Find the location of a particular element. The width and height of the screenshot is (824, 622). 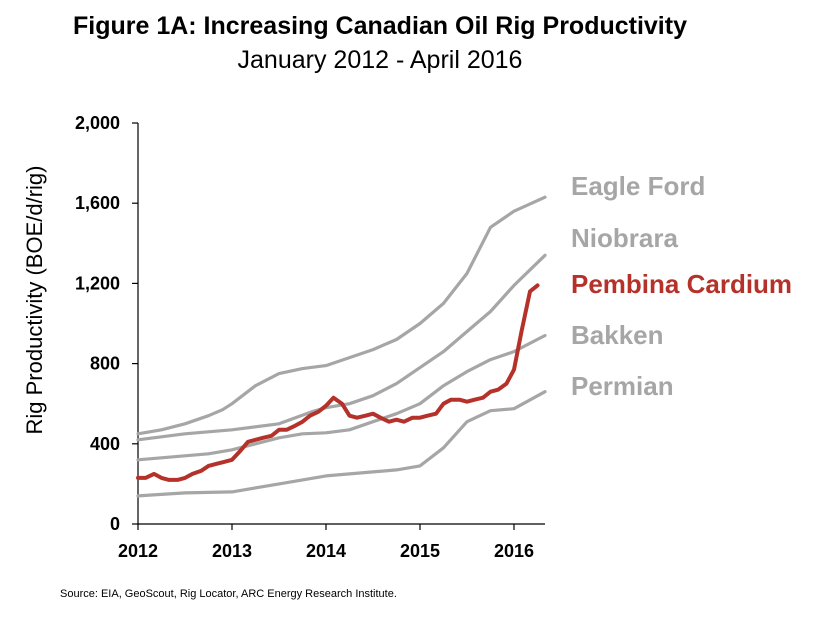

legend-label-pembina-cardium: Pembina Cardium is located at coordinates (681, 284).